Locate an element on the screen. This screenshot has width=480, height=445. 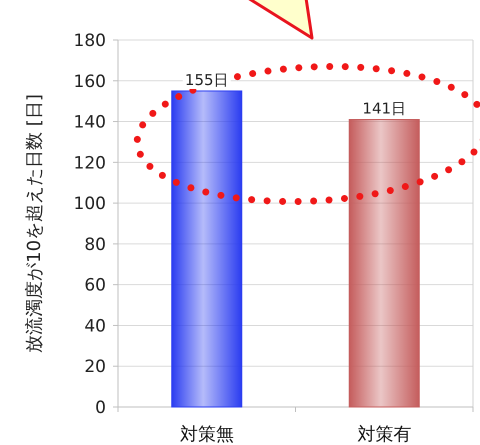
ylabel: 放流濁度が10を超えた日数 [日] is located at coordinates (34, 223).